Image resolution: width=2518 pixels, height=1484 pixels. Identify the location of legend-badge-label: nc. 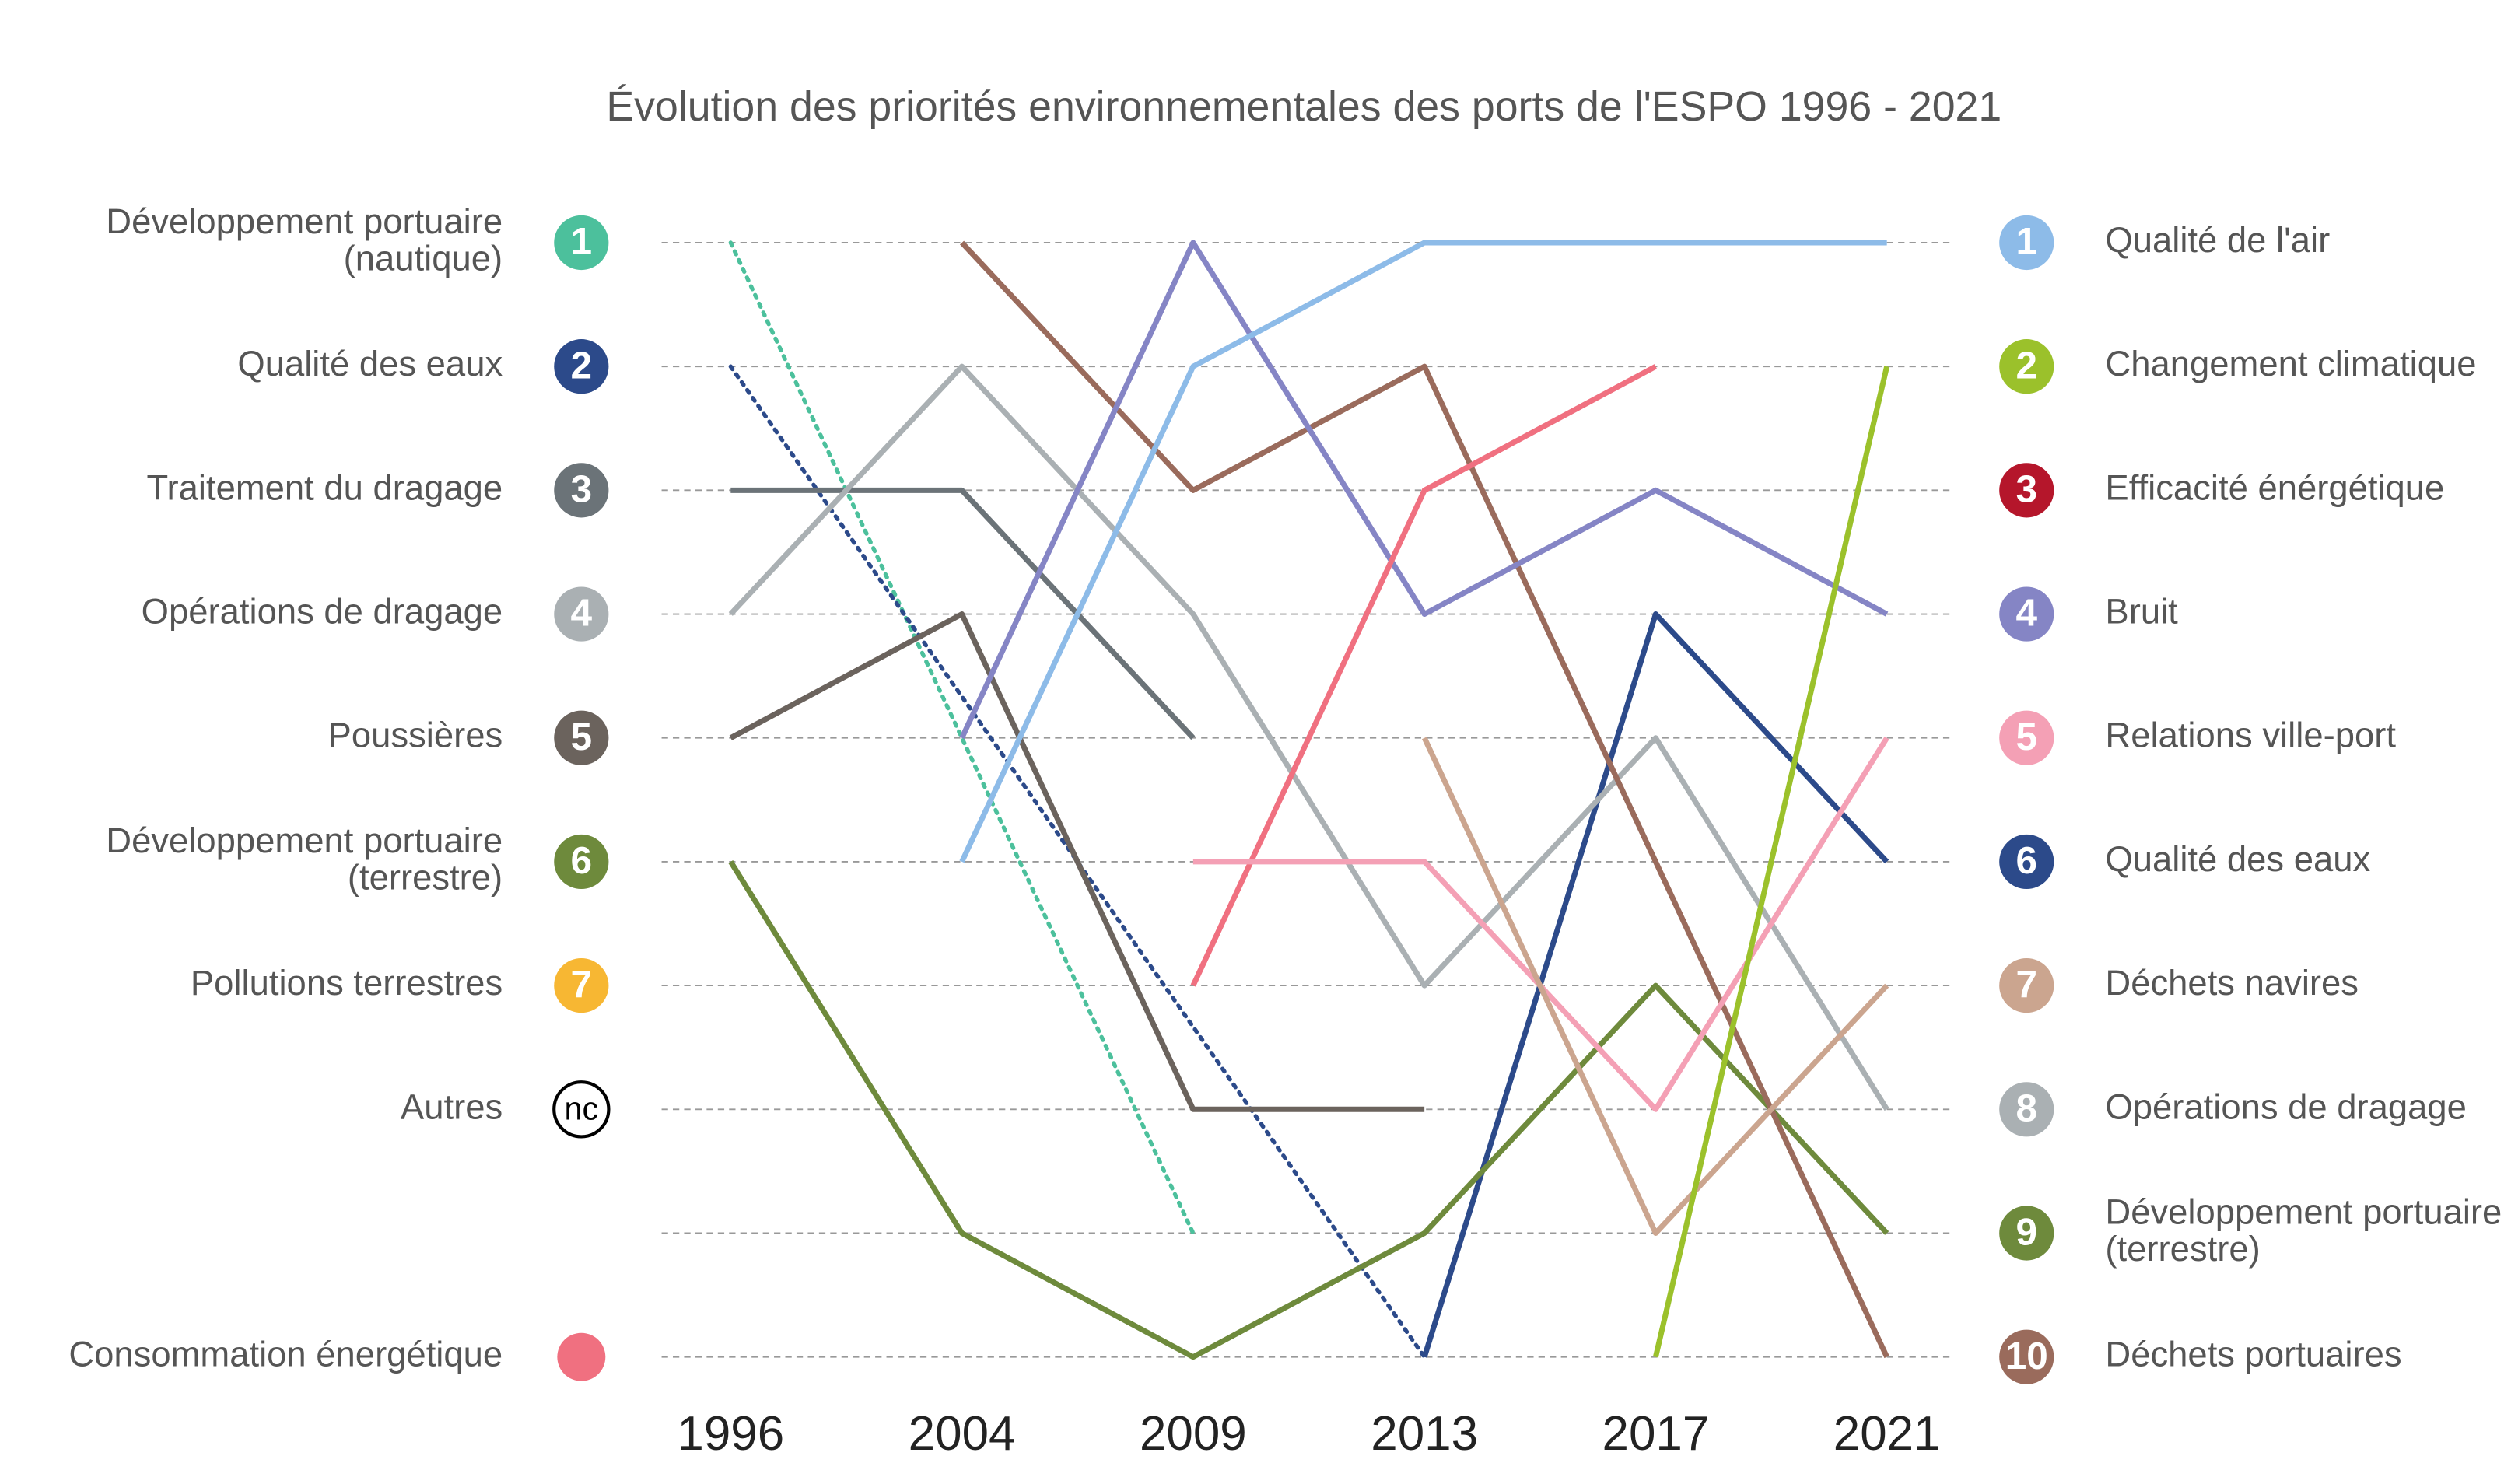
(582, 1108).